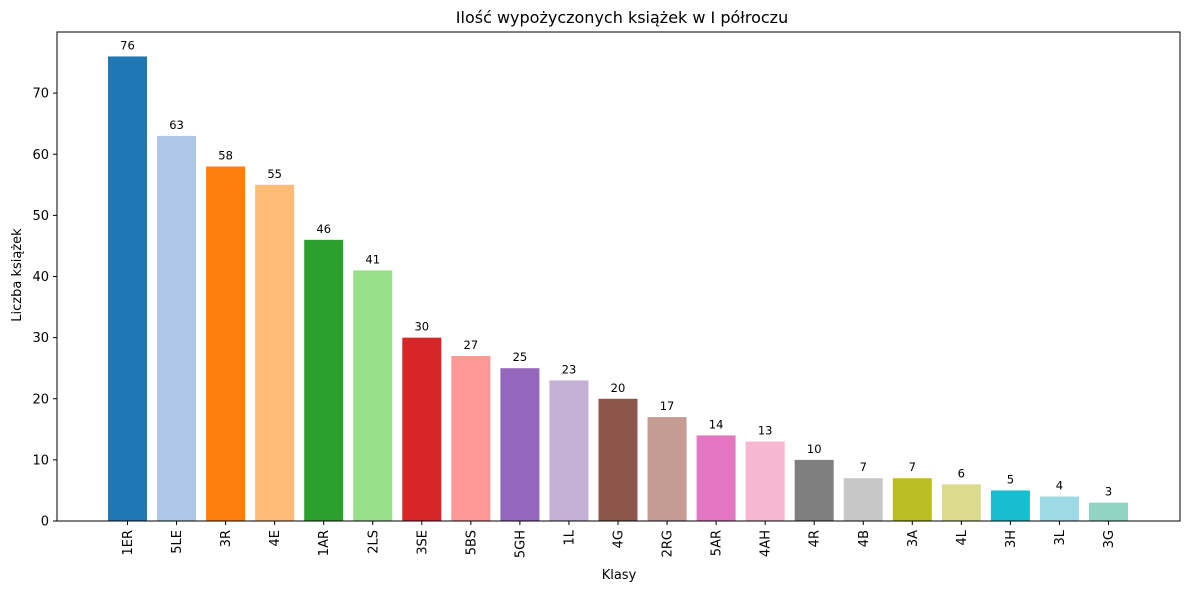  What do you see at coordinates (1010, 505) in the screenshot?
I see `bar-3h` at bounding box center [1010, 505].